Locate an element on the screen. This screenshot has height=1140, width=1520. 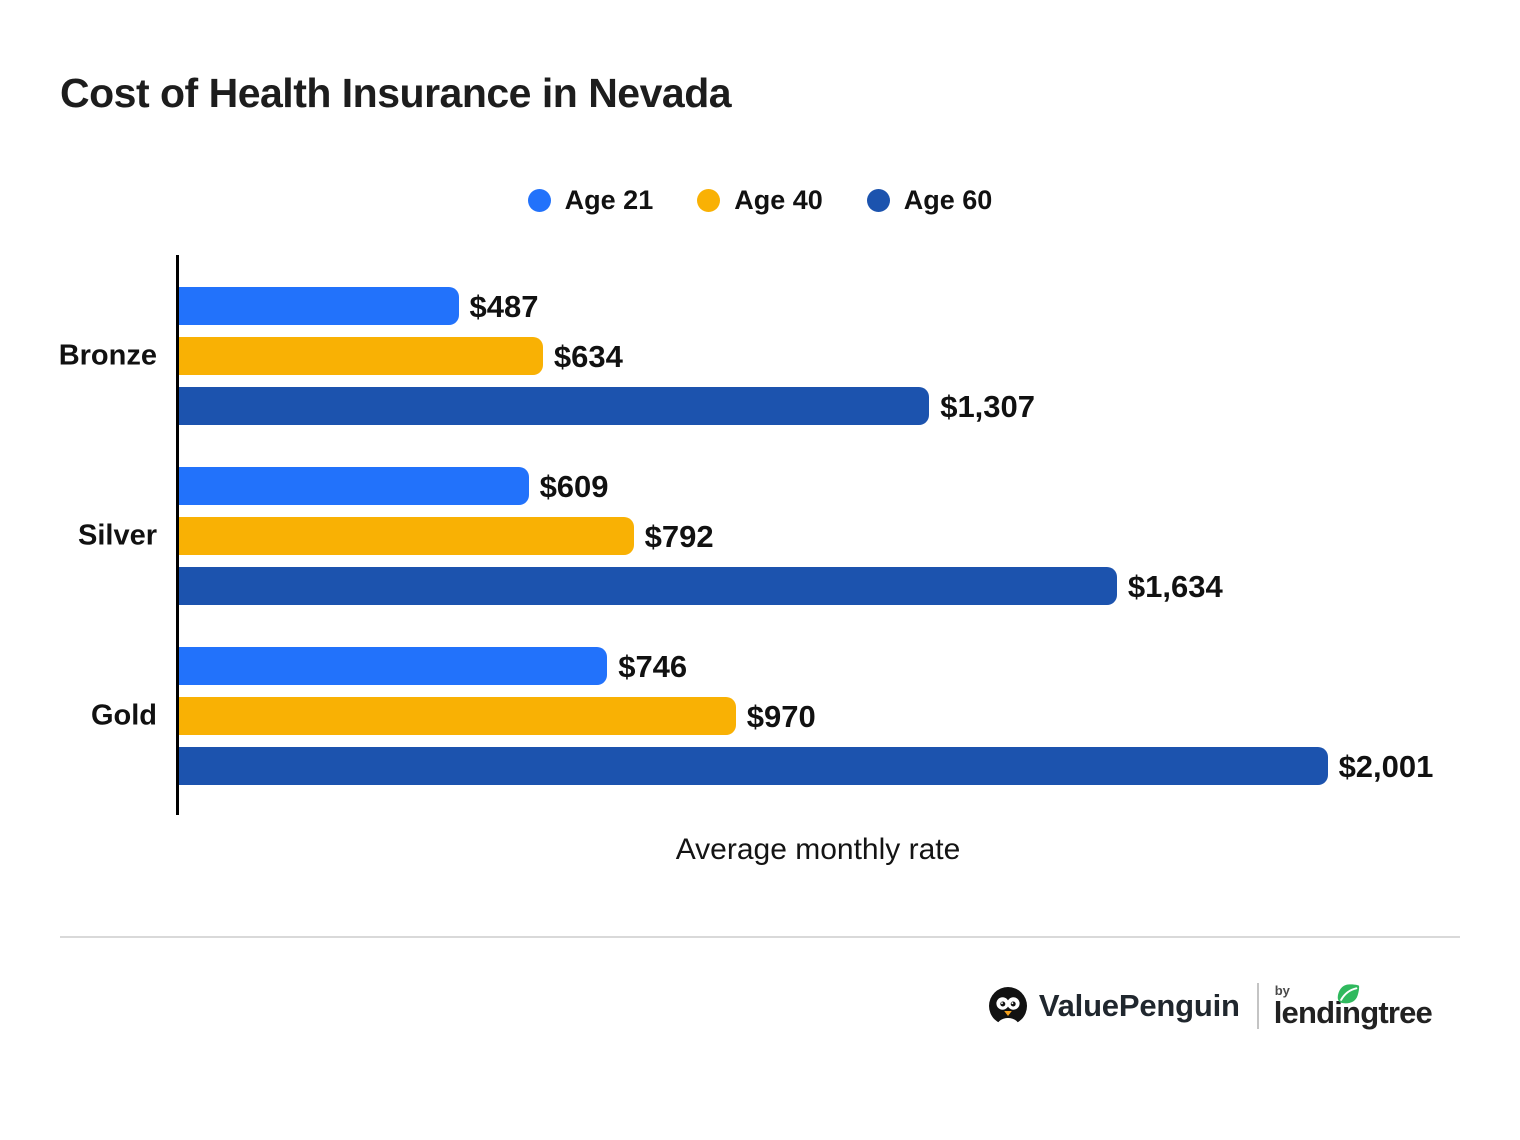
legend-item-age-21: Age 21 is located at coordinates (590, 200).